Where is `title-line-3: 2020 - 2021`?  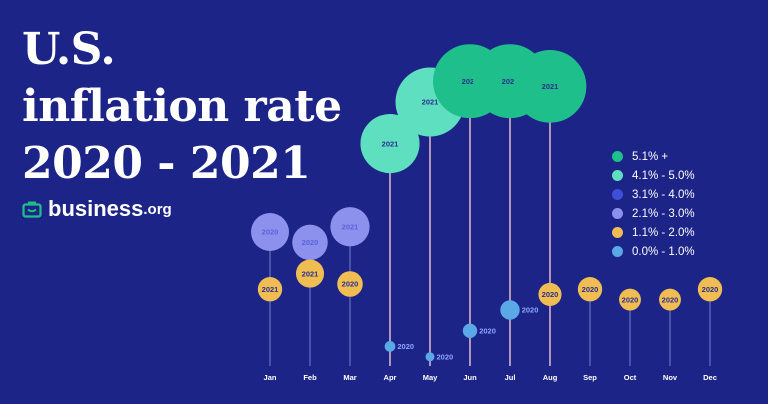 title-line-3: 2020 - 2021 is located at coordinates (166, 163).